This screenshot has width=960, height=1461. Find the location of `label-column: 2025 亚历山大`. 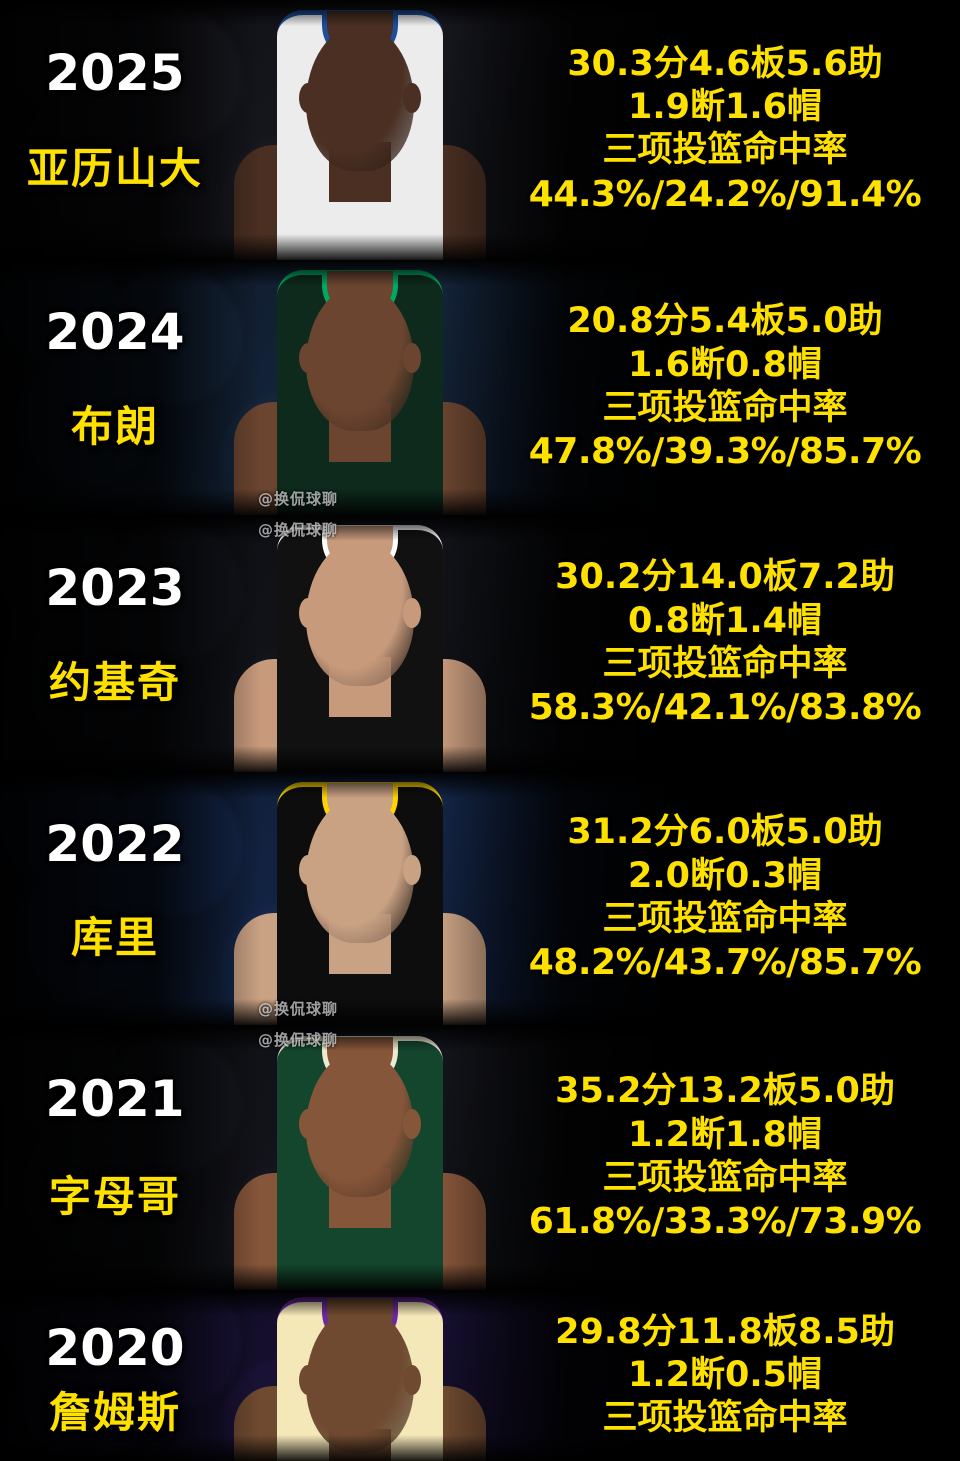

label-column: 2025 亚历山大 is located at coordinates (115, 130).